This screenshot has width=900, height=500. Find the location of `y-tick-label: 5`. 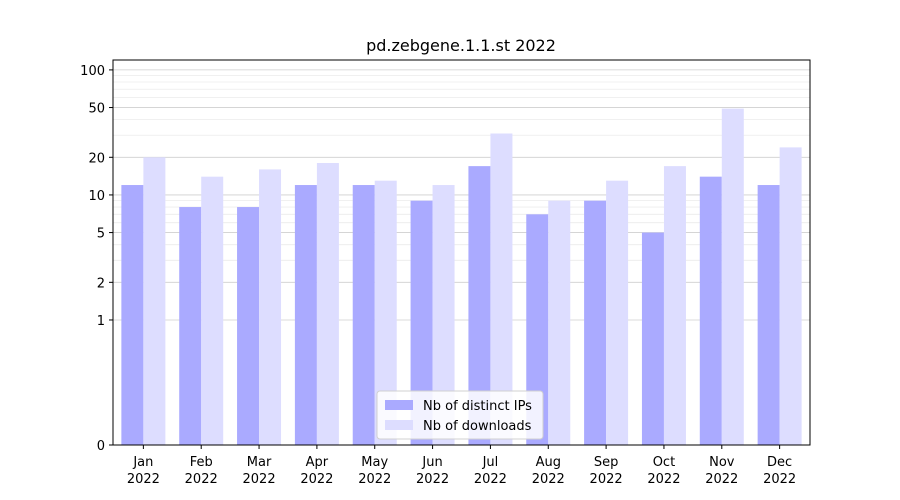

y-tick-label: 5 is located at coordinates (101, 234).